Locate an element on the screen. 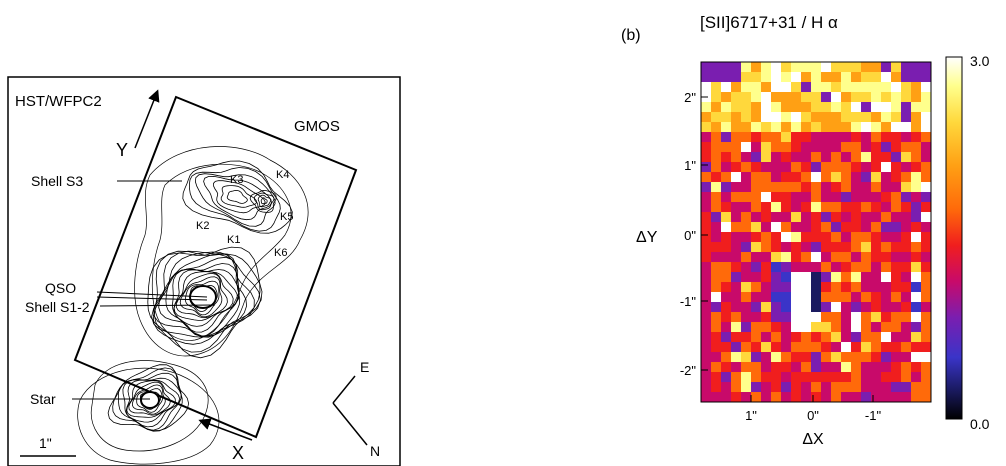 This screenshot has width=1006, height=466. outer-contour is located at coordinates (149, 406).